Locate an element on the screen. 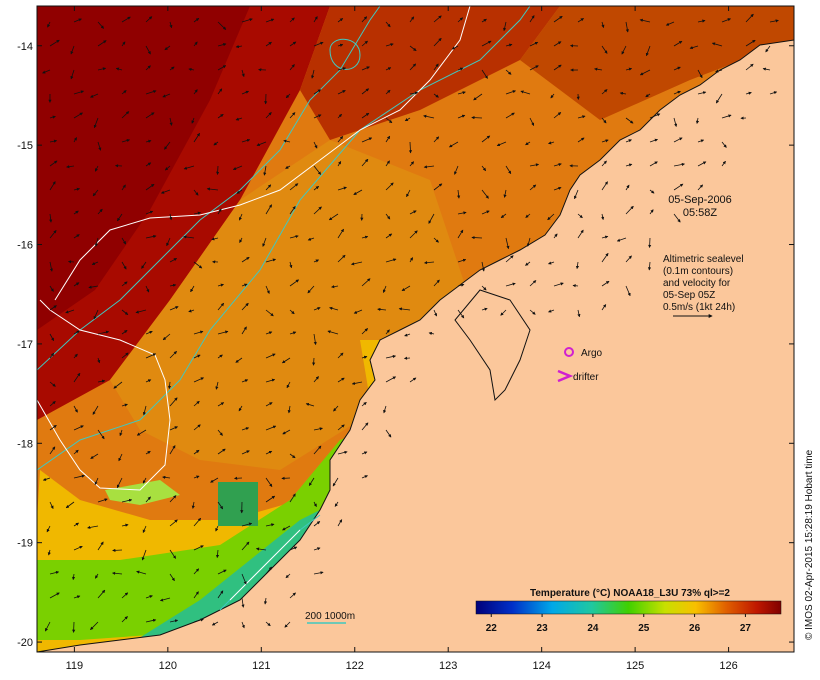  sst-cool-coastal is located at coordinates (230, 575).